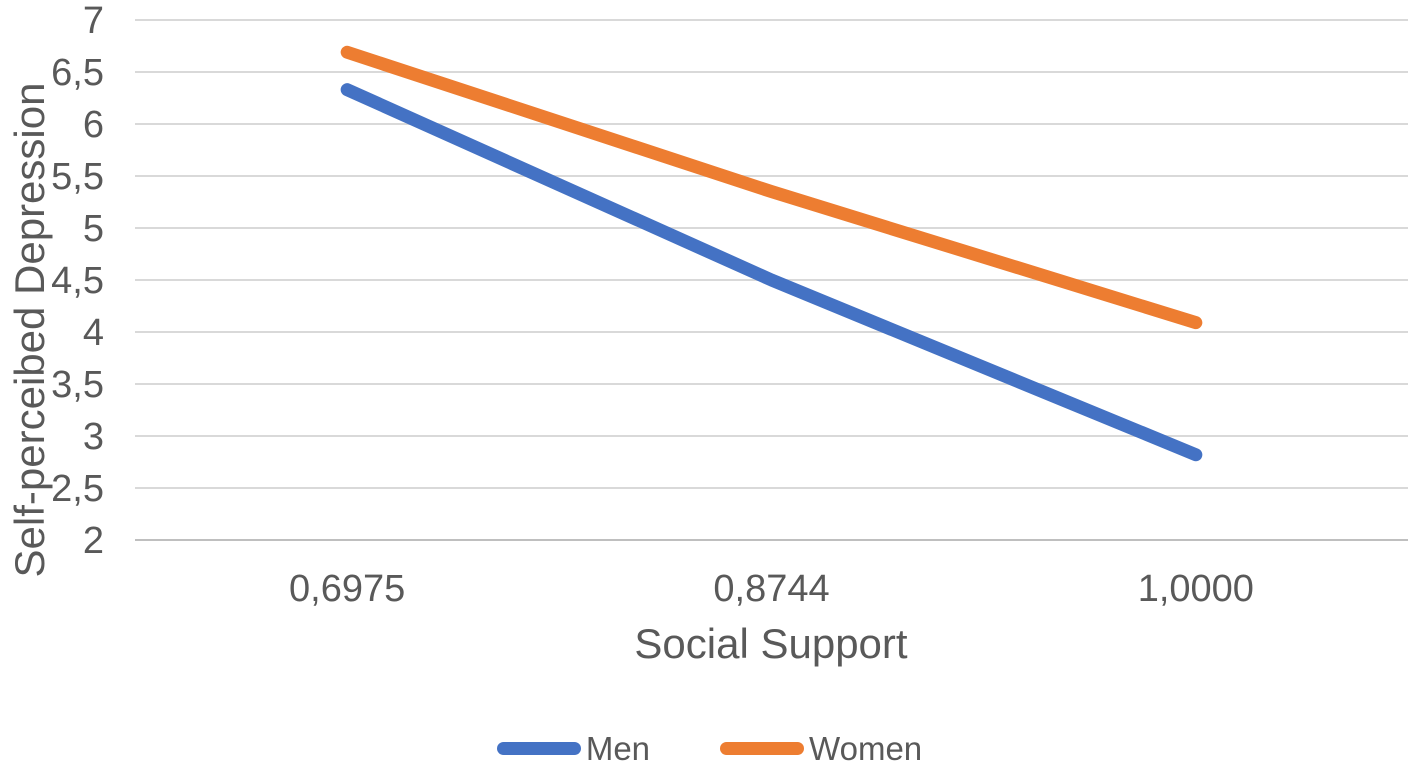 This screenshot has height=769, width=1419. What do you see at coordinates (93, 21) in the screenshot?
I see `y-tick-label: 7` at bounding box center [93, 21].